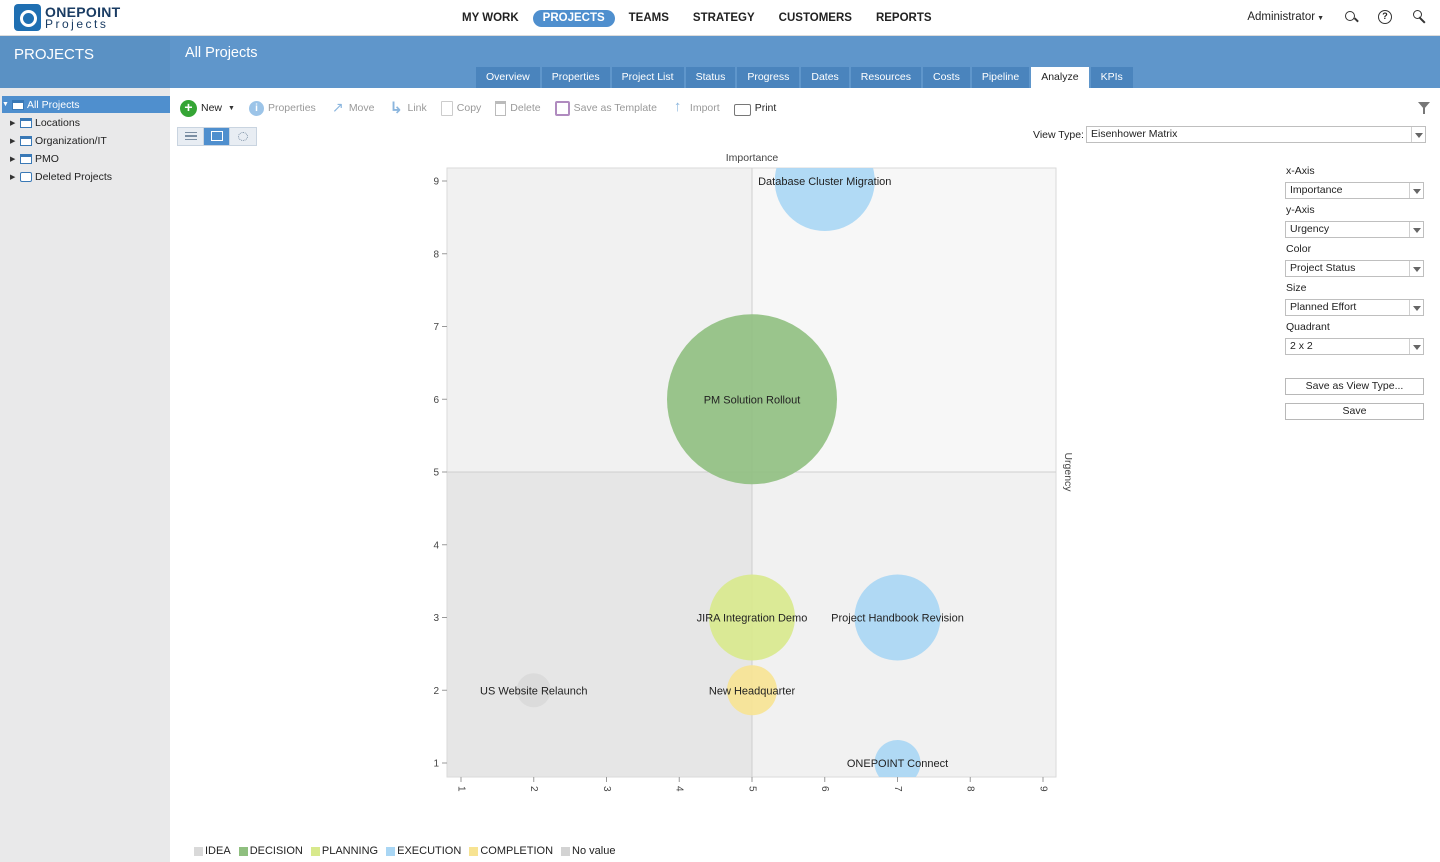 The image size is (1440, 862). Describe the element at coordinates (282, 108) in the screenshot. I see `properties-button: i Properties` at that location.